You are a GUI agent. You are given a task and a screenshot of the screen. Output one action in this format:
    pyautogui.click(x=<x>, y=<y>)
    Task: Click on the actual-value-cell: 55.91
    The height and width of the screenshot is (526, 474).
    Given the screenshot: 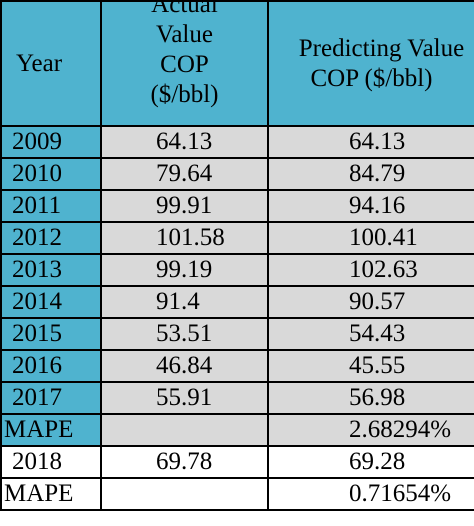 What is the action you would take?
    pyautogui.click(x=184, y=398)
    